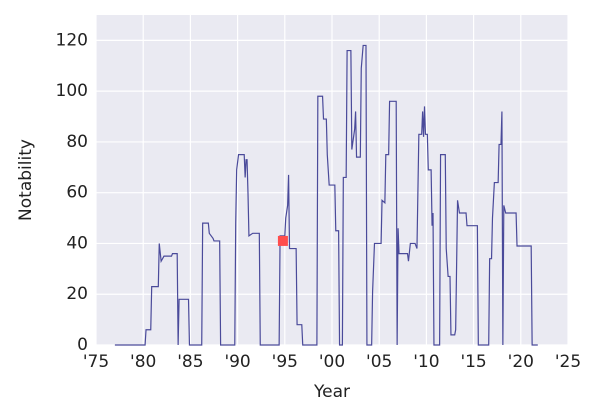 The width and height of the screenshot is (600, 420). What do you see at coordinates (77, 193) in the screenshot?
I see `y-tick-label: 60` at bounding box center [77, 193].